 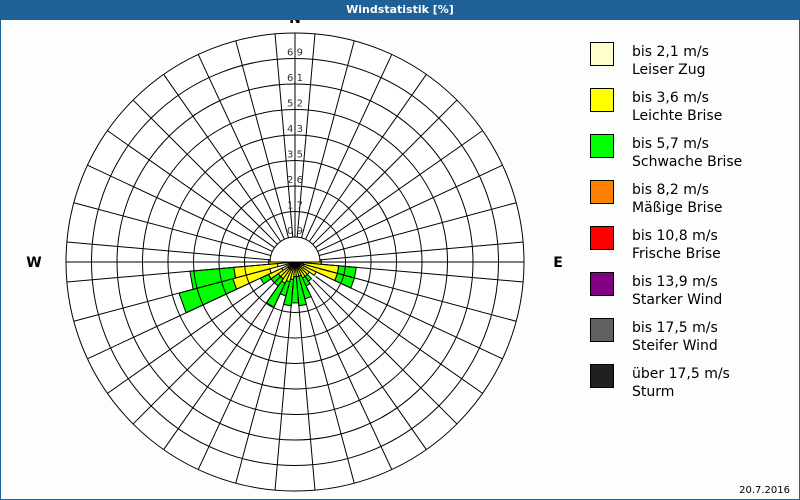 What do you see at coordinates (295, 78) in the screenshot?
I see `radial-tick-label: 6,1` at bounding box center [295, 78].